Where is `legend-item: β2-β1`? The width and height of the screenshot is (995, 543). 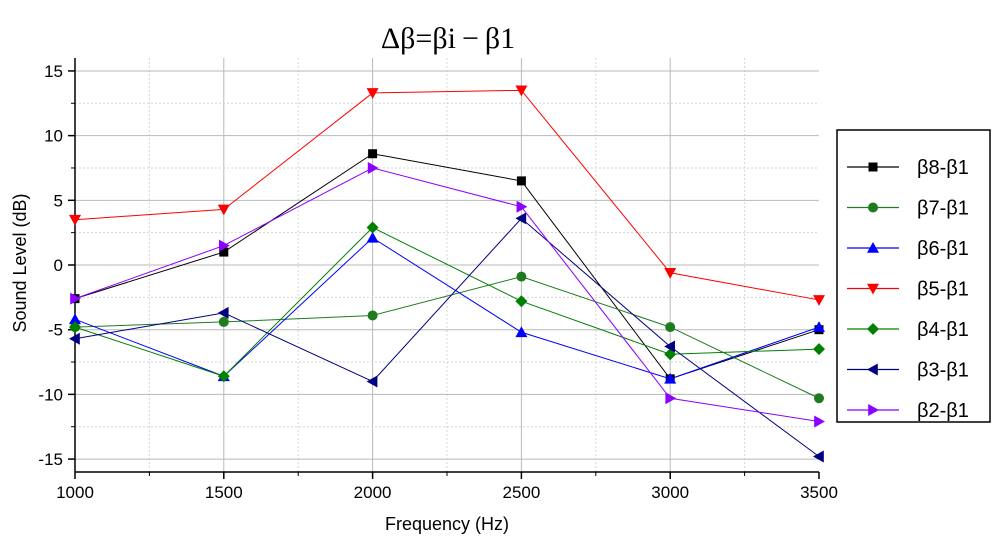 legend-item: β2-β1 is located at coordinates (908, 411).